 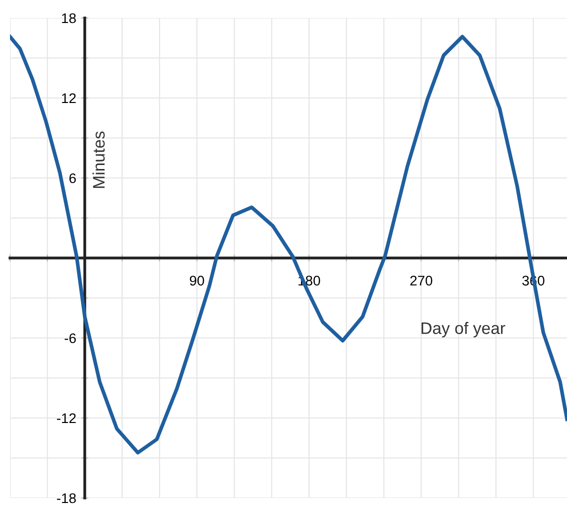 I want to click on y-axis-title: Minutes, so click(x=98, y=160).